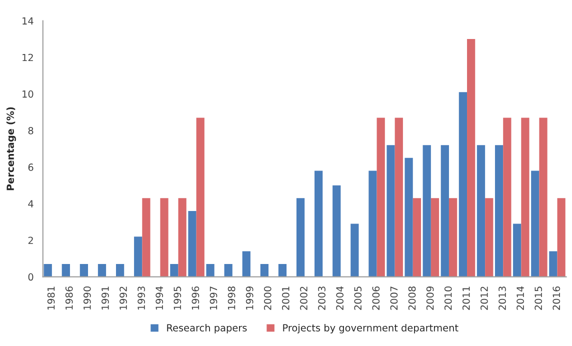 This screenshot has width=572, height=346. What do you see at coordinates (207, 329) in the screenshot?
I see `legend-label: Research papers` at bounding box center [207, 329].